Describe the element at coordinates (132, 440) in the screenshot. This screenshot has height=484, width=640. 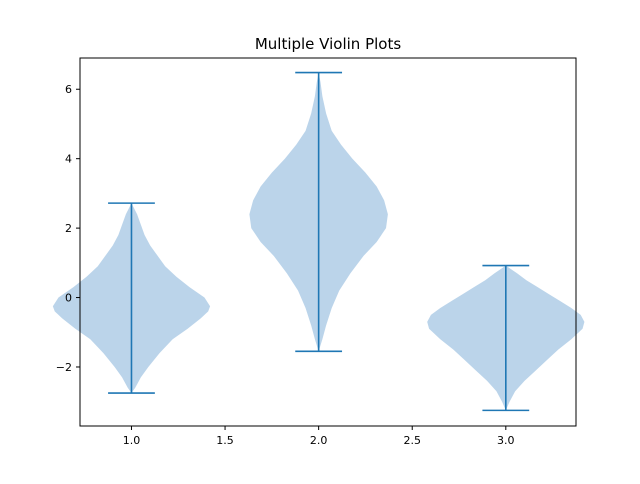
I see `x-tick-label: 1.0` at that location.